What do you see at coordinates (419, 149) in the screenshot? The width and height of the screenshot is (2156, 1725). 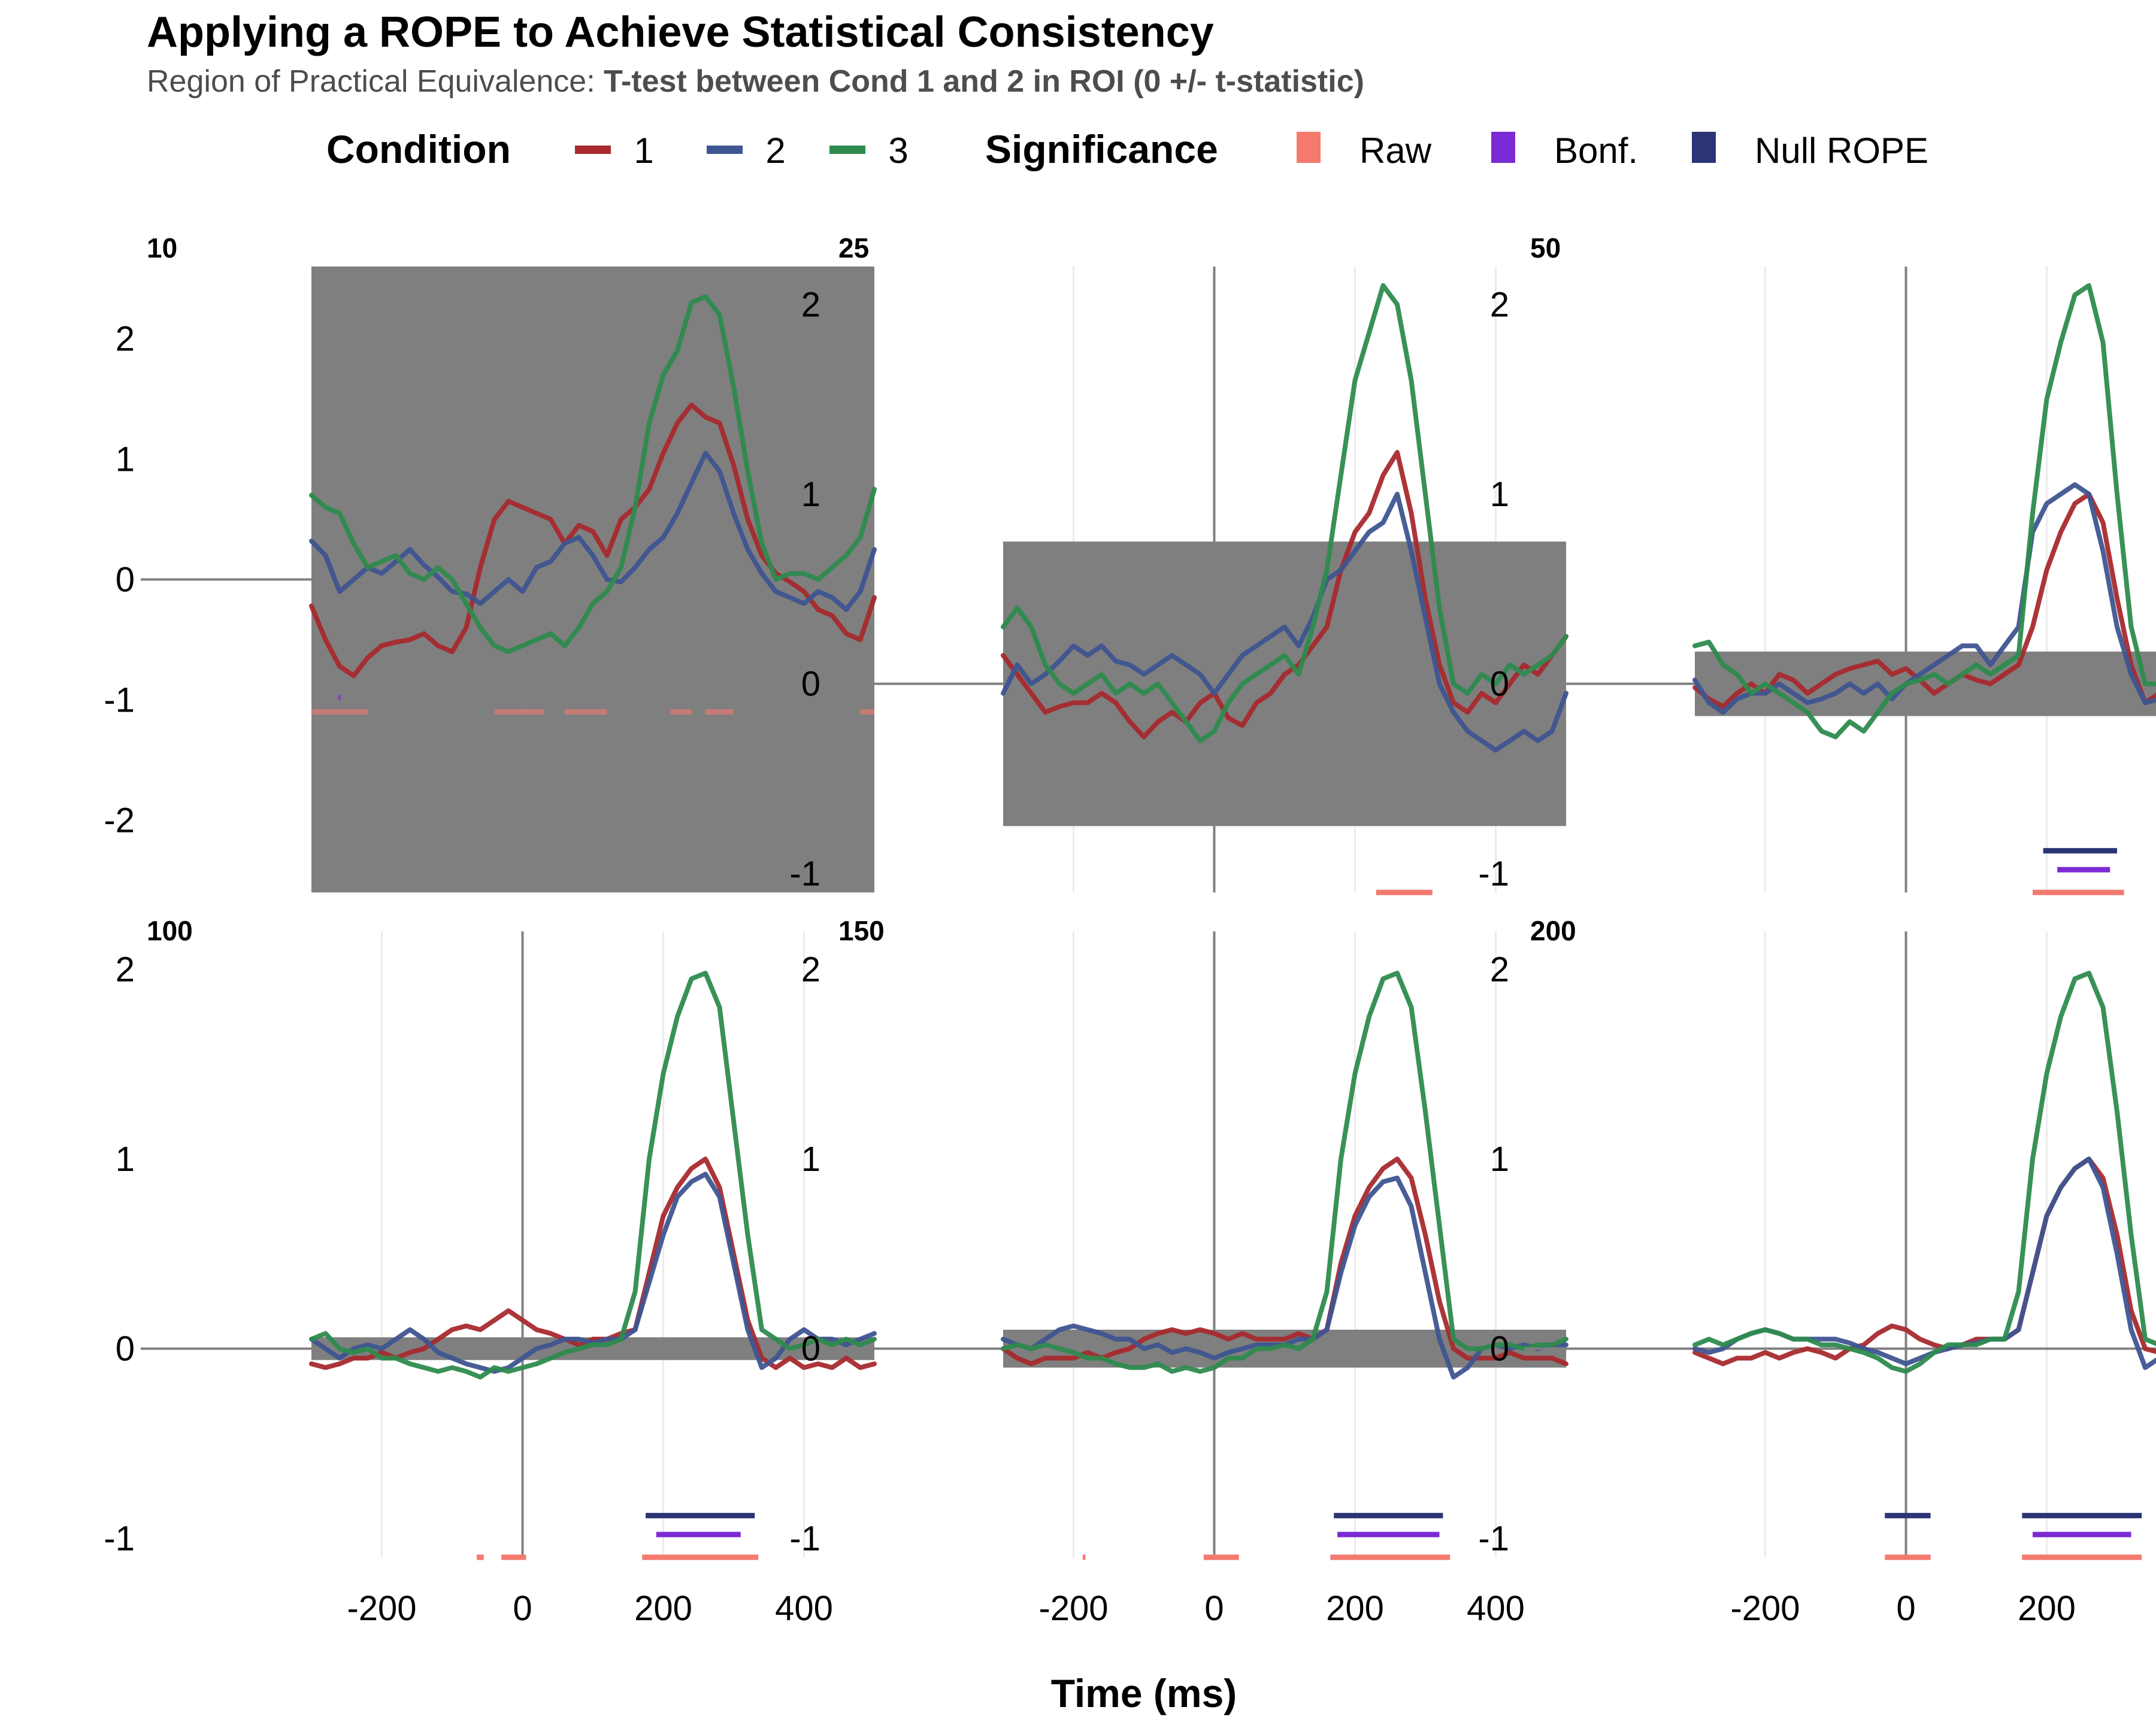 I see `legend-condition-title: Condition` at bounding box center [419, 149].